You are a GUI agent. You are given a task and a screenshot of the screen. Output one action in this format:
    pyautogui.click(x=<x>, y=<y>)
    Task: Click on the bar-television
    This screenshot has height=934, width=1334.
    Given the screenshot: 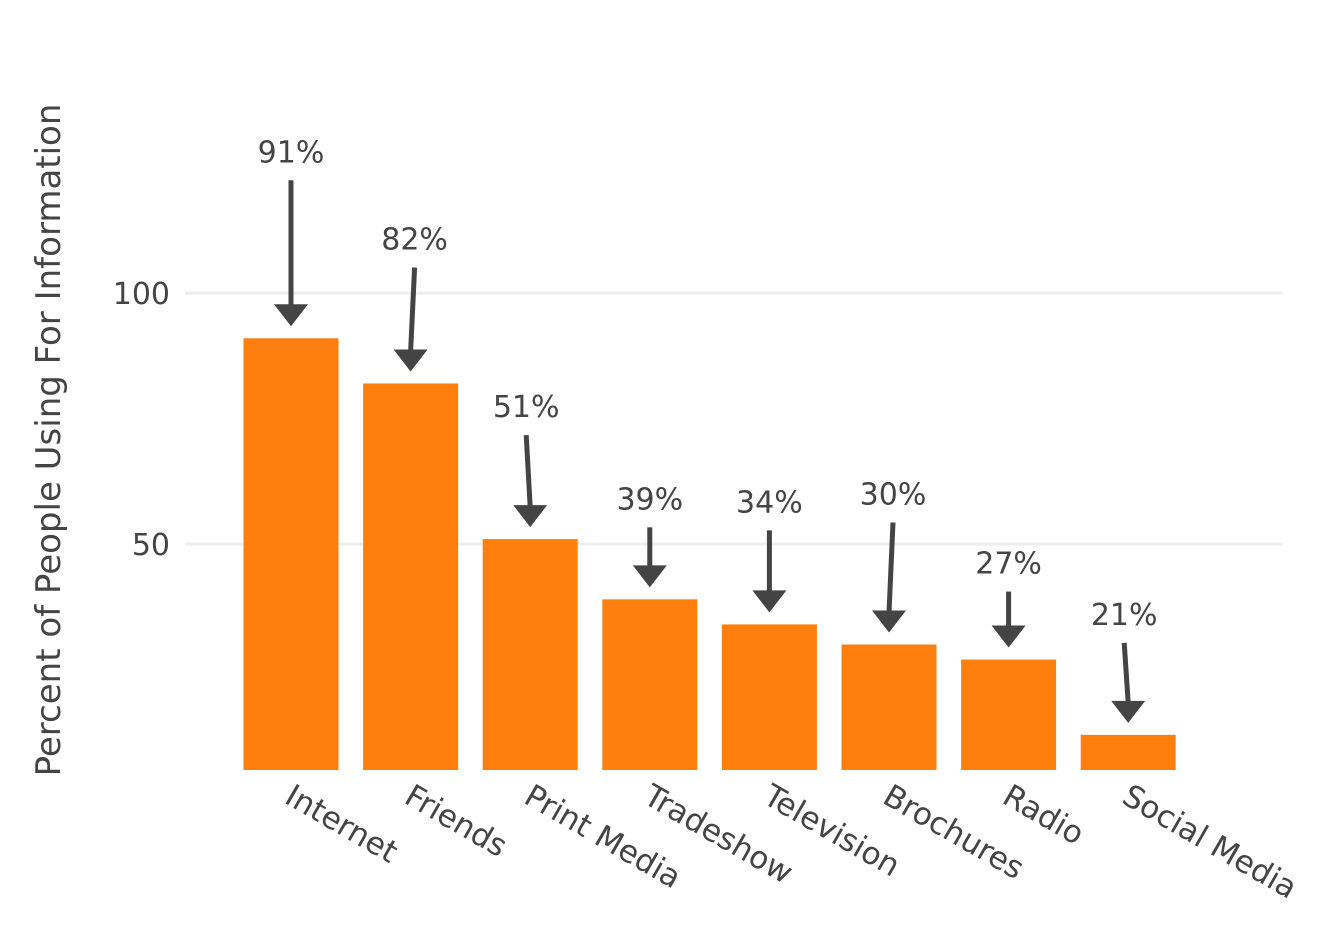 What is the action you would take?
    pyautogui.click(x=769, y=697)
    